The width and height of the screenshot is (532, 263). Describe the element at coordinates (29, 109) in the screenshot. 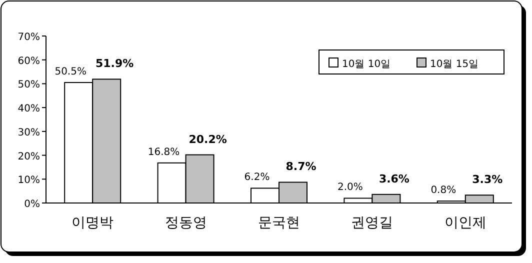

I see `y-tick-label: 40%` at that location.